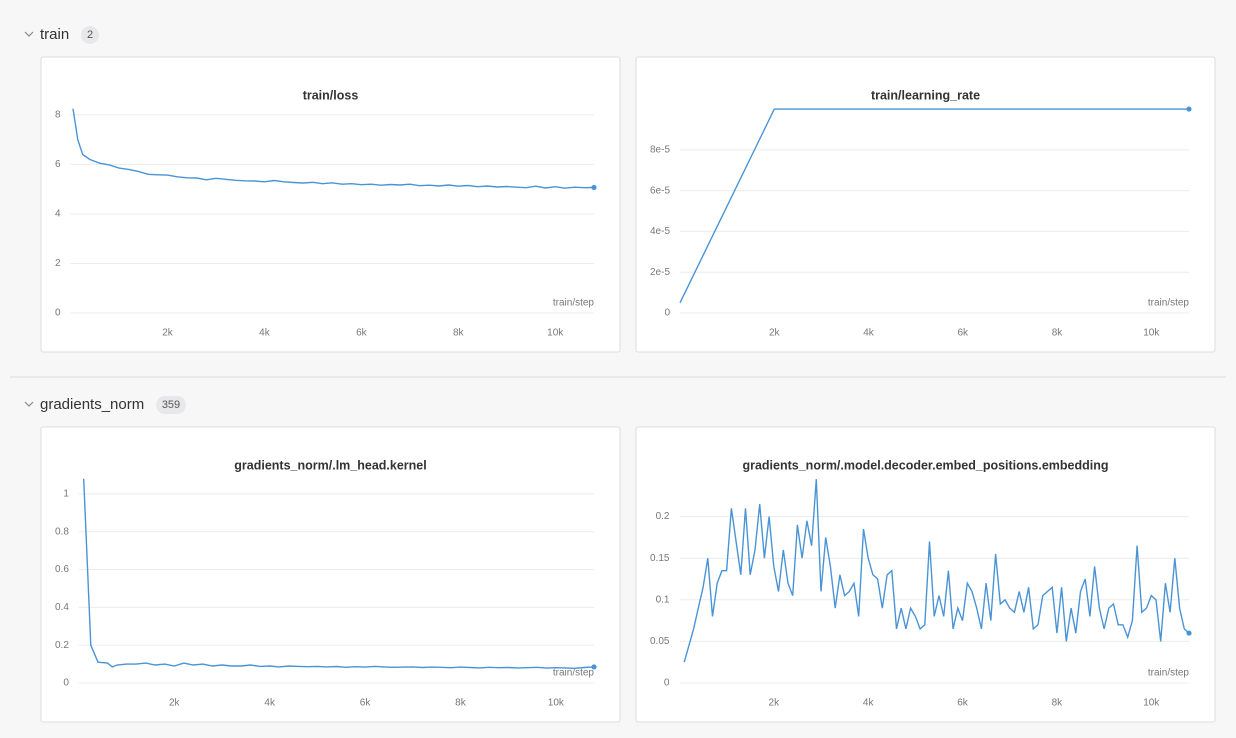  What do you see at coordinates (54, 34) in the screenshot?
I see `section-title: train` at bounding box center [54, 34].